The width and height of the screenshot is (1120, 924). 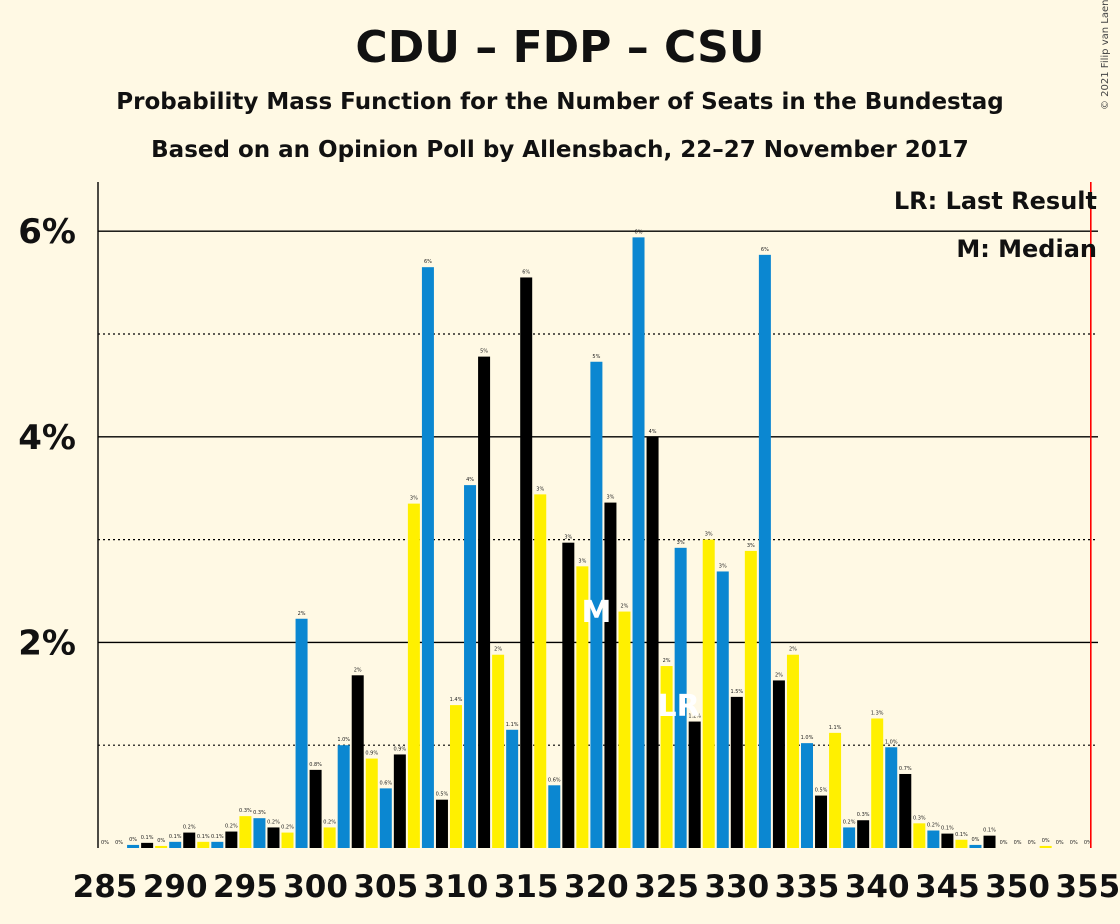 I want to click on x-tick-label: 355, so click(x=1087, y=887).